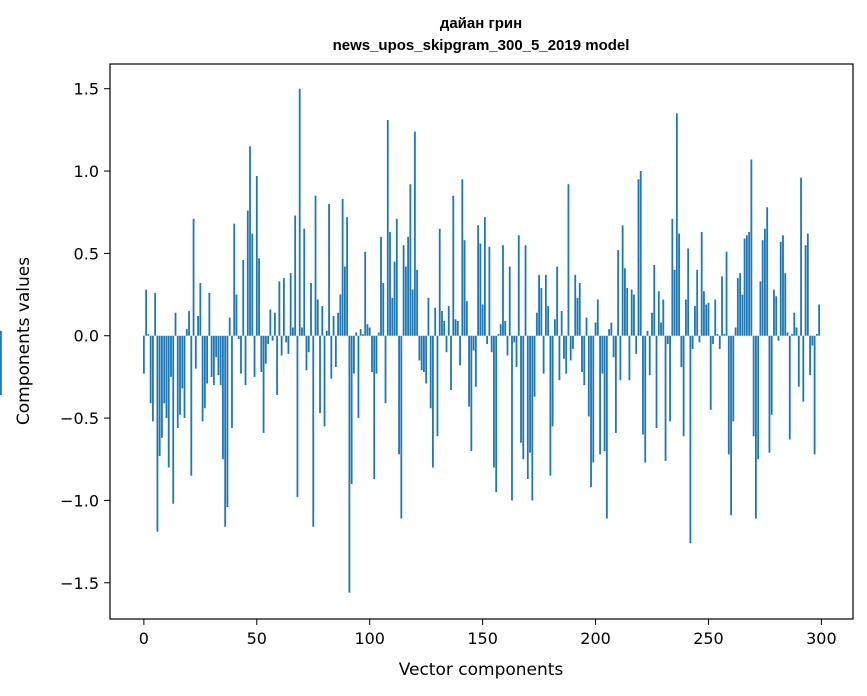 This screenshot has height=696, width=867. What do you see at coordinates (86, 89) in the screenshot?
I see `y-tick-label: 1.5` at bounding box center [86, 89].